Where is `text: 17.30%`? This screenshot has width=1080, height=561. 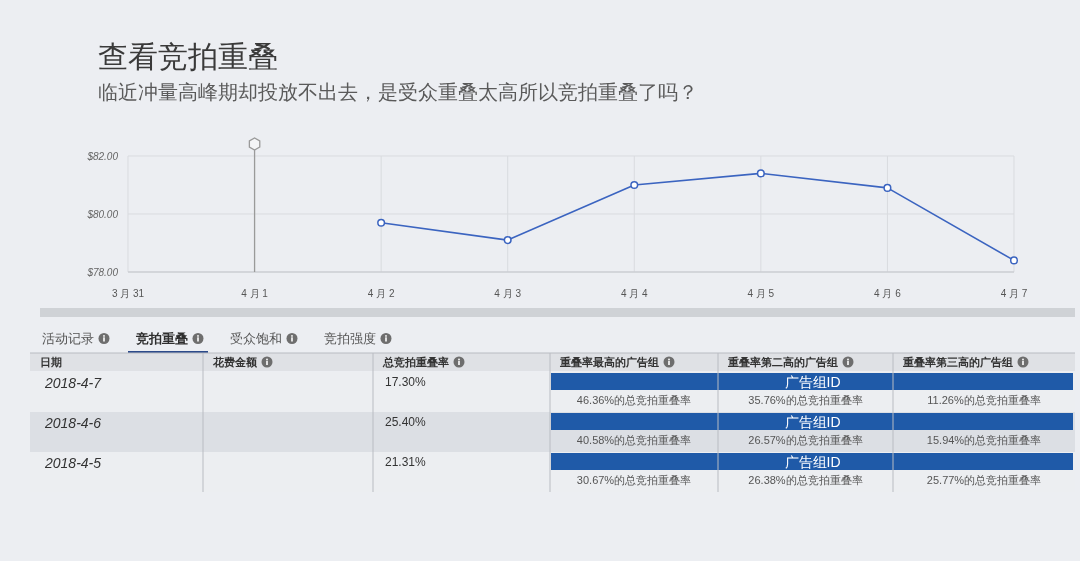
text: 17.30% is located at coordinates (405, 382).